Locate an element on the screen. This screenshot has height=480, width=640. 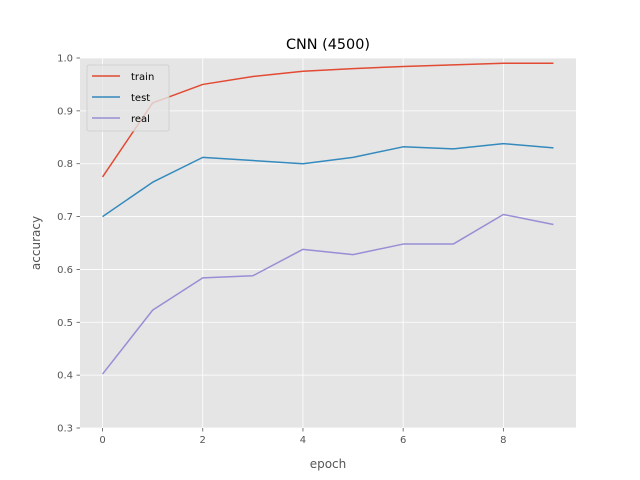
y-tick-label: 1.0 is located at coordinates (65, 59).